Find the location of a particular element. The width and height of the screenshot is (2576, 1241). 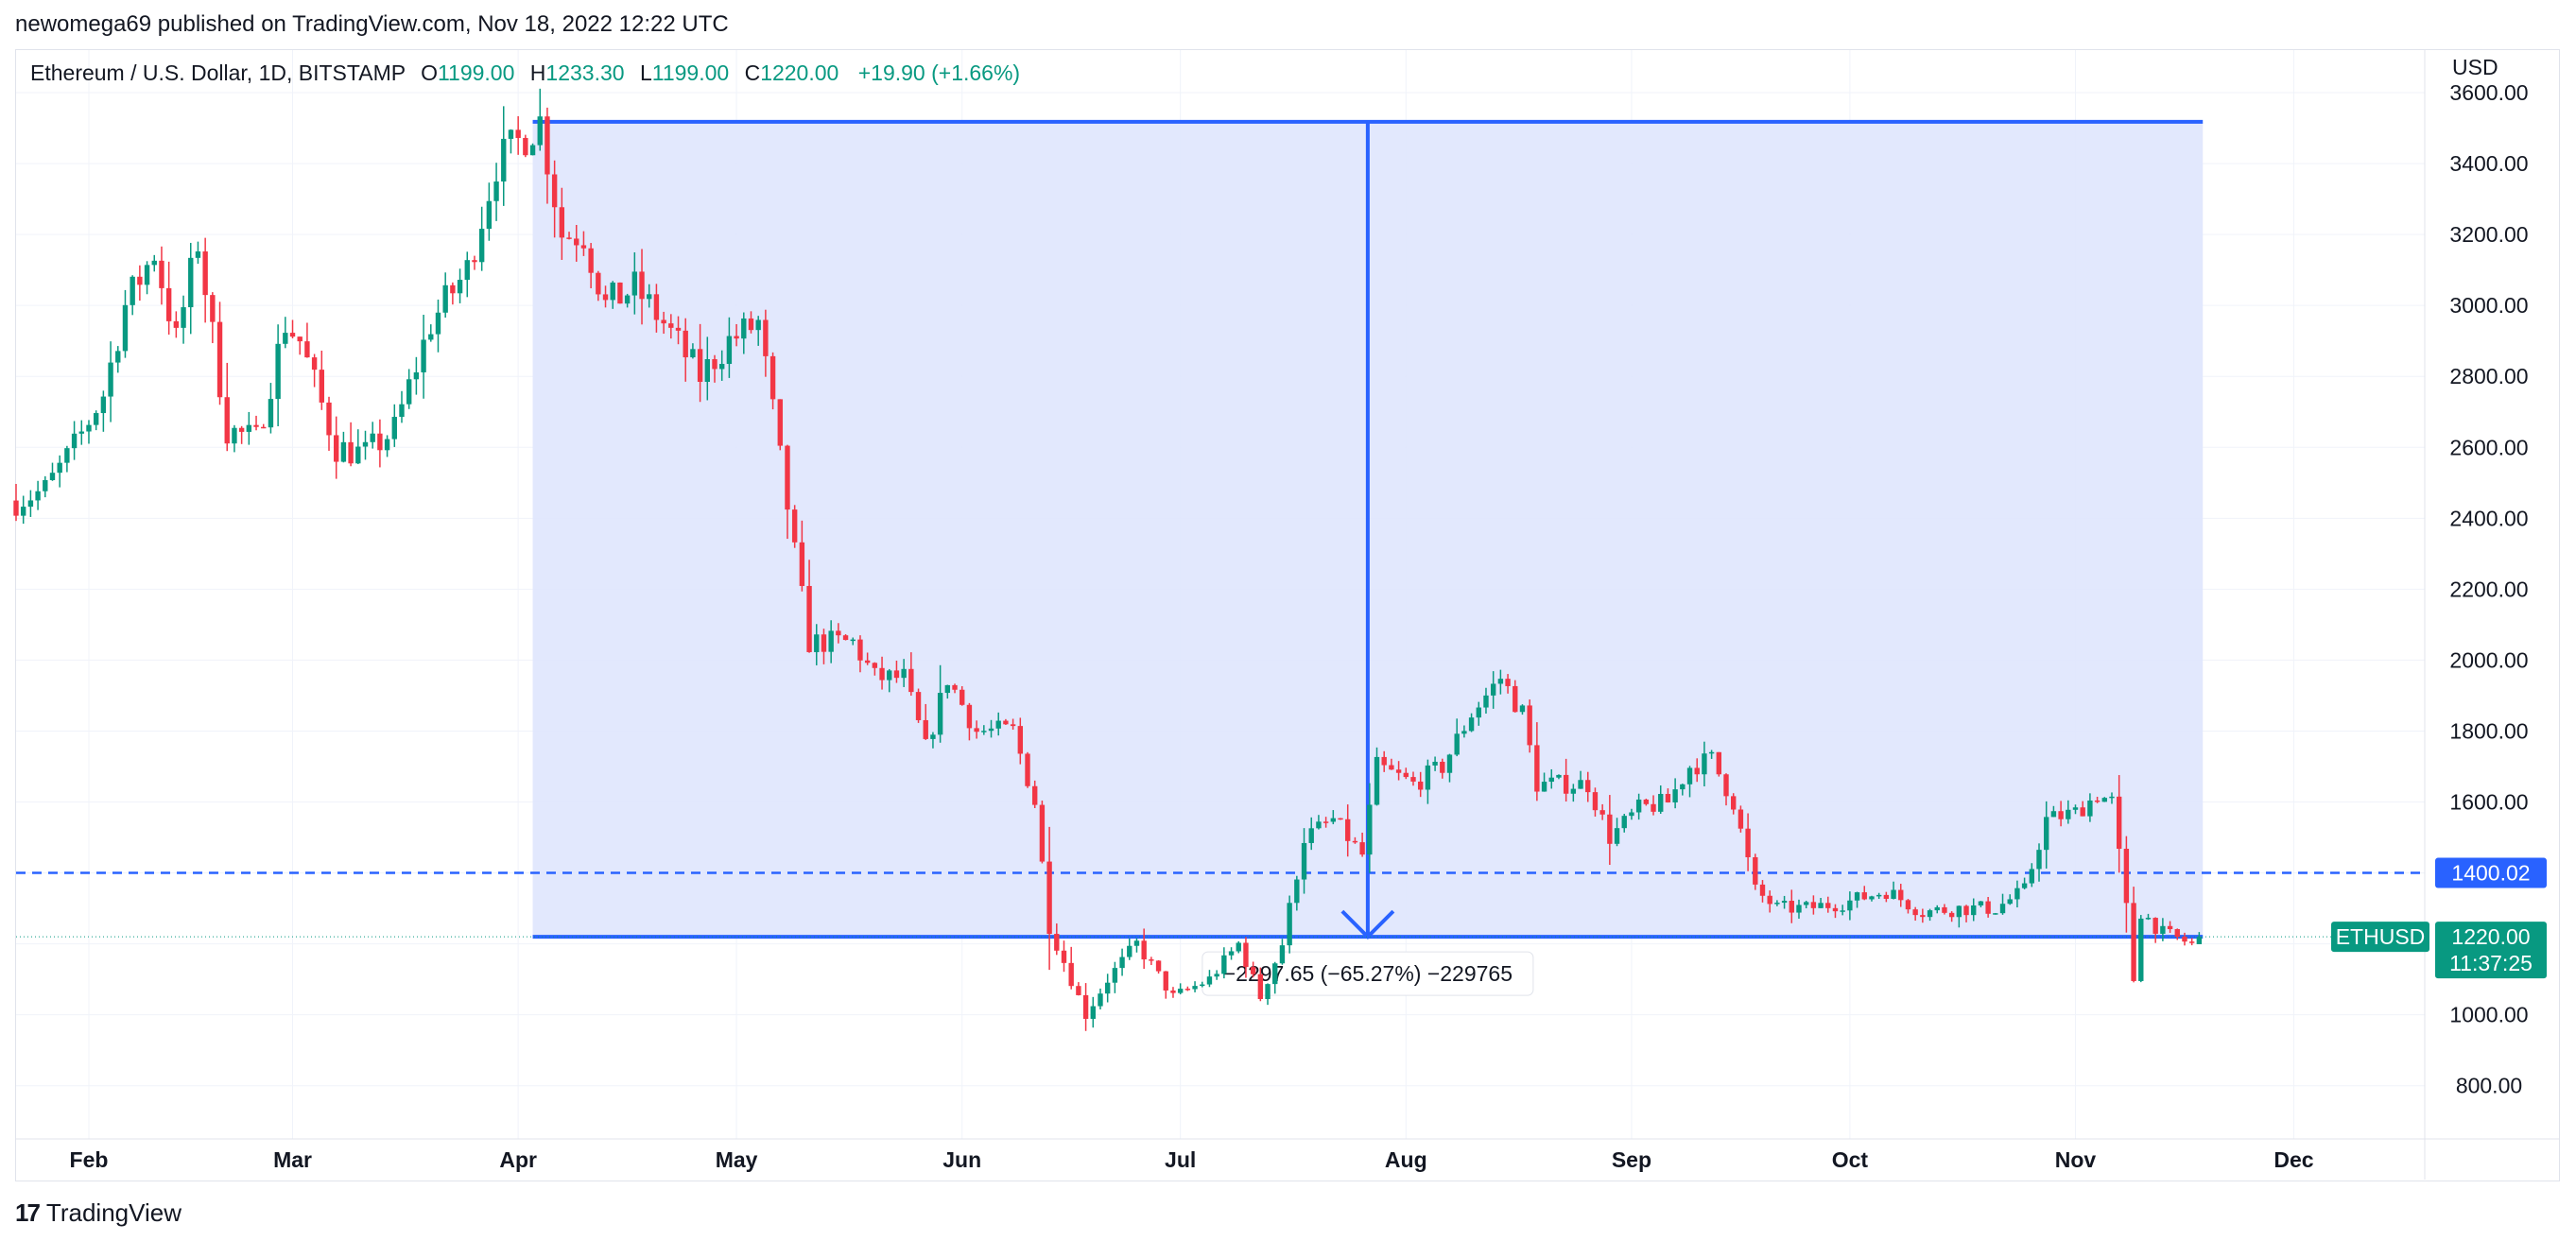

horizontal-line is located at coordinates (1220, 904).